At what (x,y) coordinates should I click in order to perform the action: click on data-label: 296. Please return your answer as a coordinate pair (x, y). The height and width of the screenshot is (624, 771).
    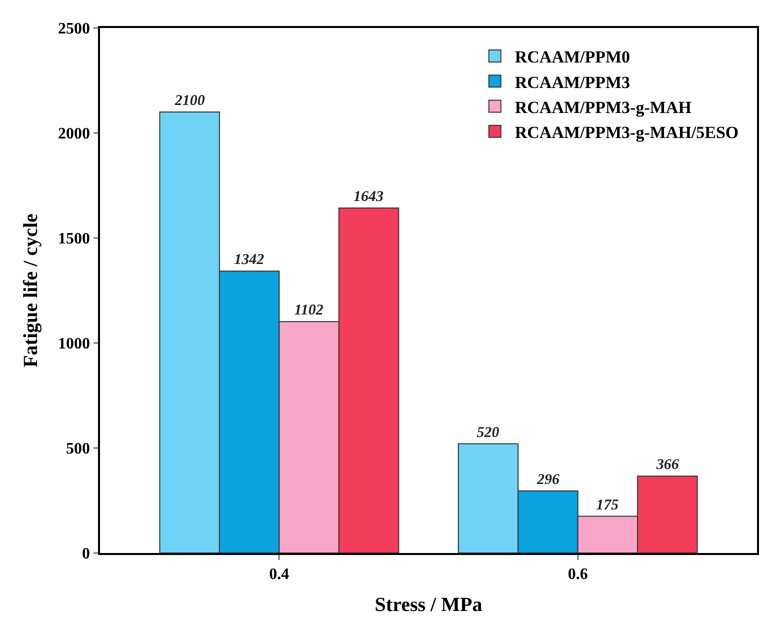
    Looking at the image, I should click on (548, 480).